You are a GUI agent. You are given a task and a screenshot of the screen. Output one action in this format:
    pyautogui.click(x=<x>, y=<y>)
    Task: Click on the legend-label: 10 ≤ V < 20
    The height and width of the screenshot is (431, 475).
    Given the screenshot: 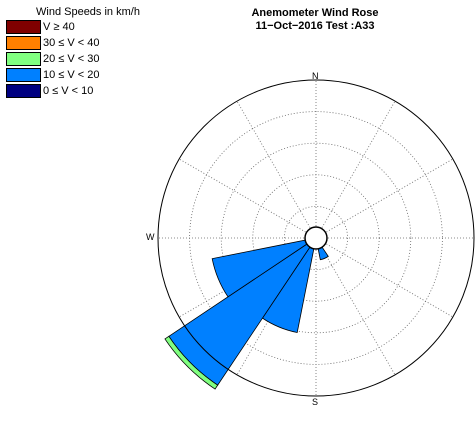 What is the action you would take?
    pyautogui.click(x=71, y=75)
    